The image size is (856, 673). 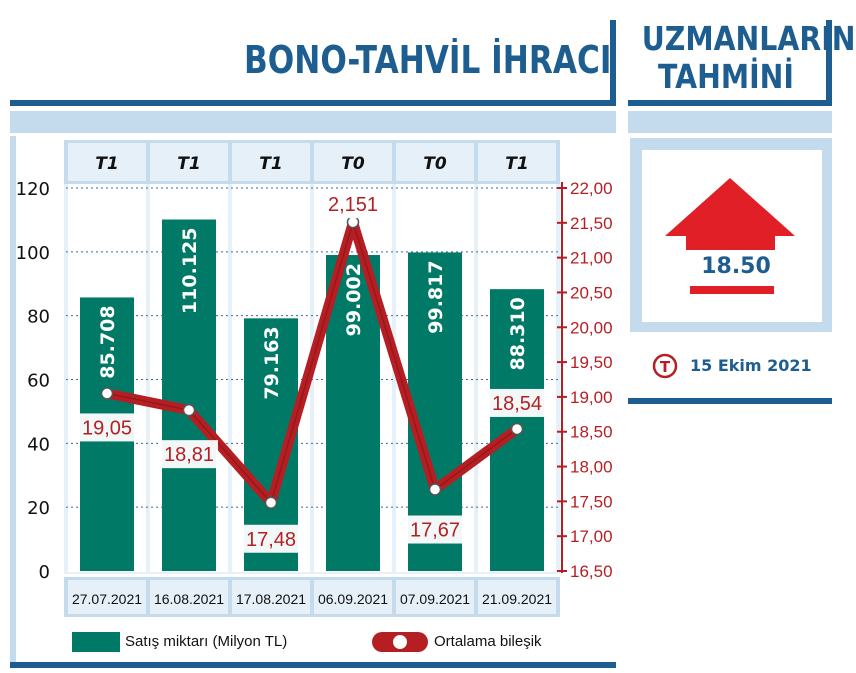 What do you see at coordinates (354, 299) in the screenshot?
I see `bar-value-label: 99.002` at bounding box center [354, 299].